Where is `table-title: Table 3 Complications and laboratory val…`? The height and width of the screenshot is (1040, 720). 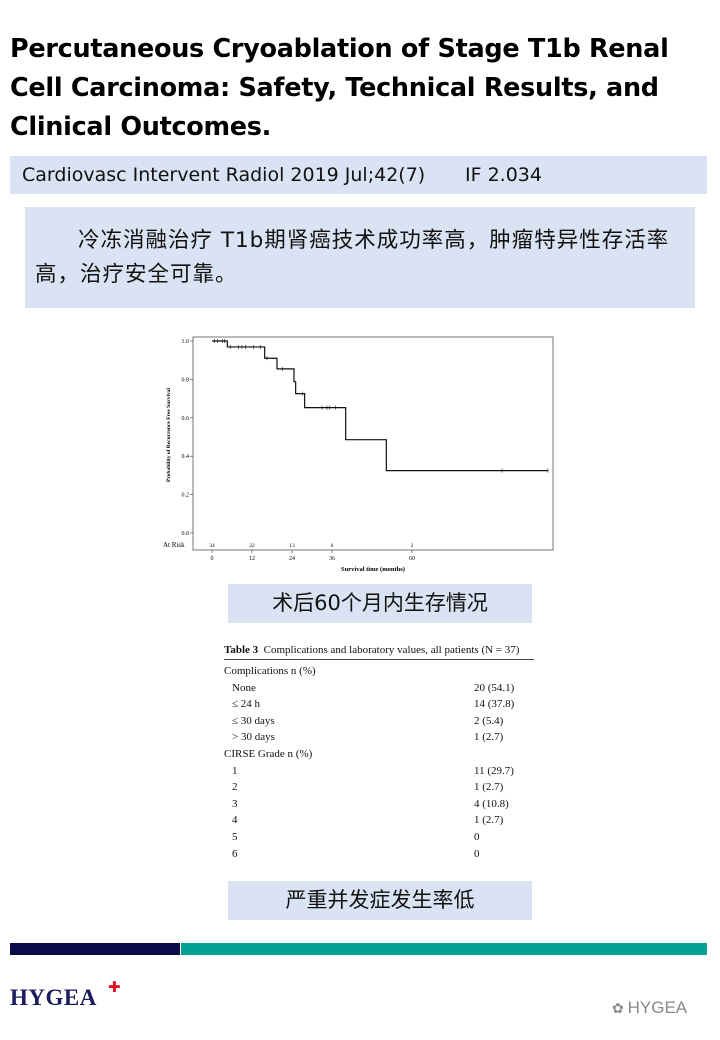
table-title: Table 3 Complications and laboratory val… is located at coordinates (379, 652).